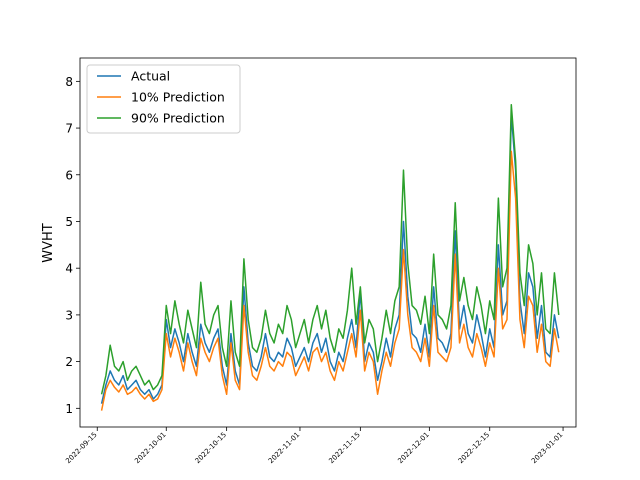 This screenshot has height=480, width=640. I want to click on x-tick-label: 2022-11-15, so click(344, 448).